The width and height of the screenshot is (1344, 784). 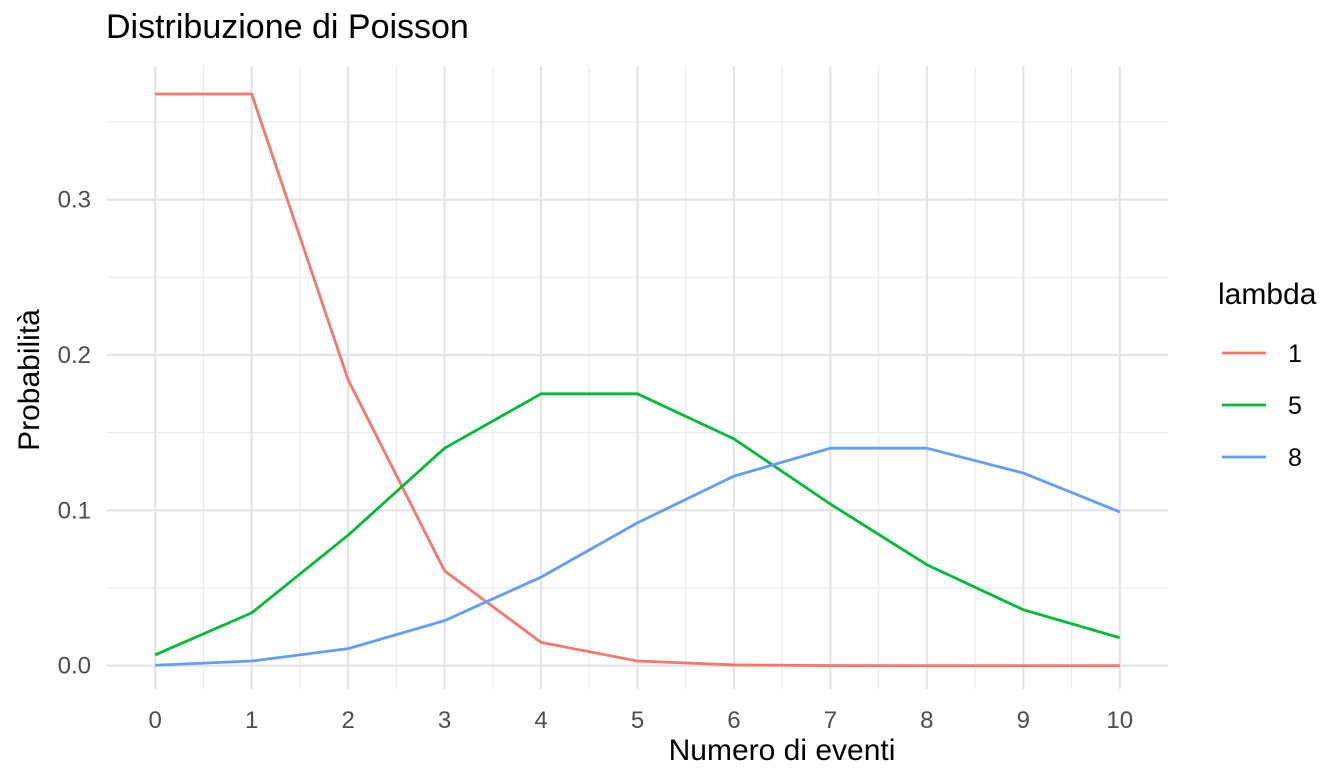 I want to click on y-tick-label: 0.2, so click(x=74, y=355).